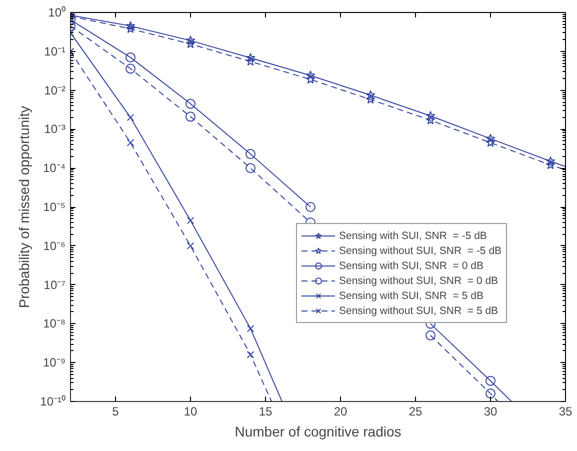  What do you see at coordinates (418, 311) in the screenshot?
I see `legend-label: Sensing without SUI, SNR = 5 dB` at bounding box center [418, 311].